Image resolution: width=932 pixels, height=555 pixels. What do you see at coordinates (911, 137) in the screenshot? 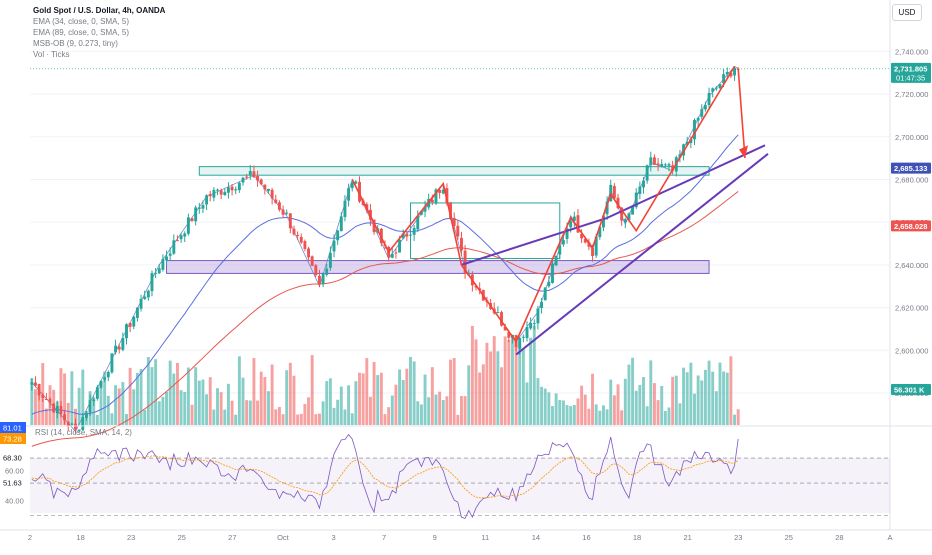
I see `price-tick-label: 2,700.000` at bounding box center [911, 137].